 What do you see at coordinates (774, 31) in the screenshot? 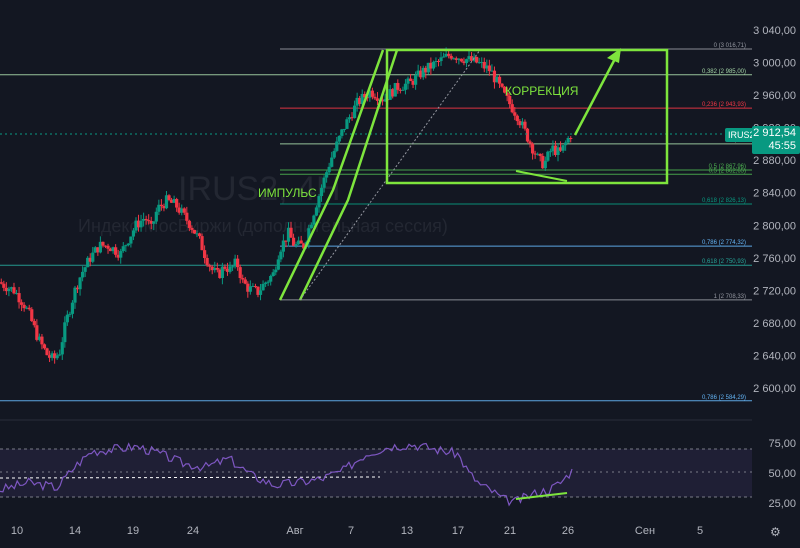
I see `price-axis-tick: 3 040,00` at bounding box center [774, 31].